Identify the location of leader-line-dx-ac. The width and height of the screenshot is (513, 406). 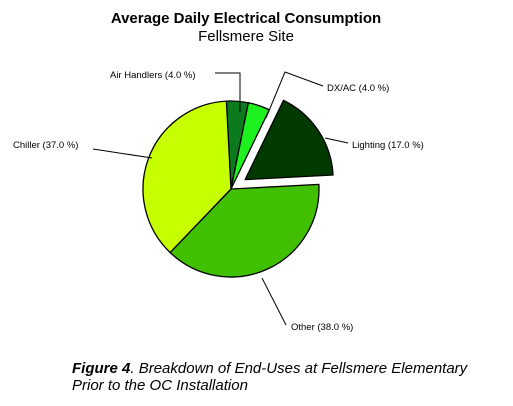
(294, 95).